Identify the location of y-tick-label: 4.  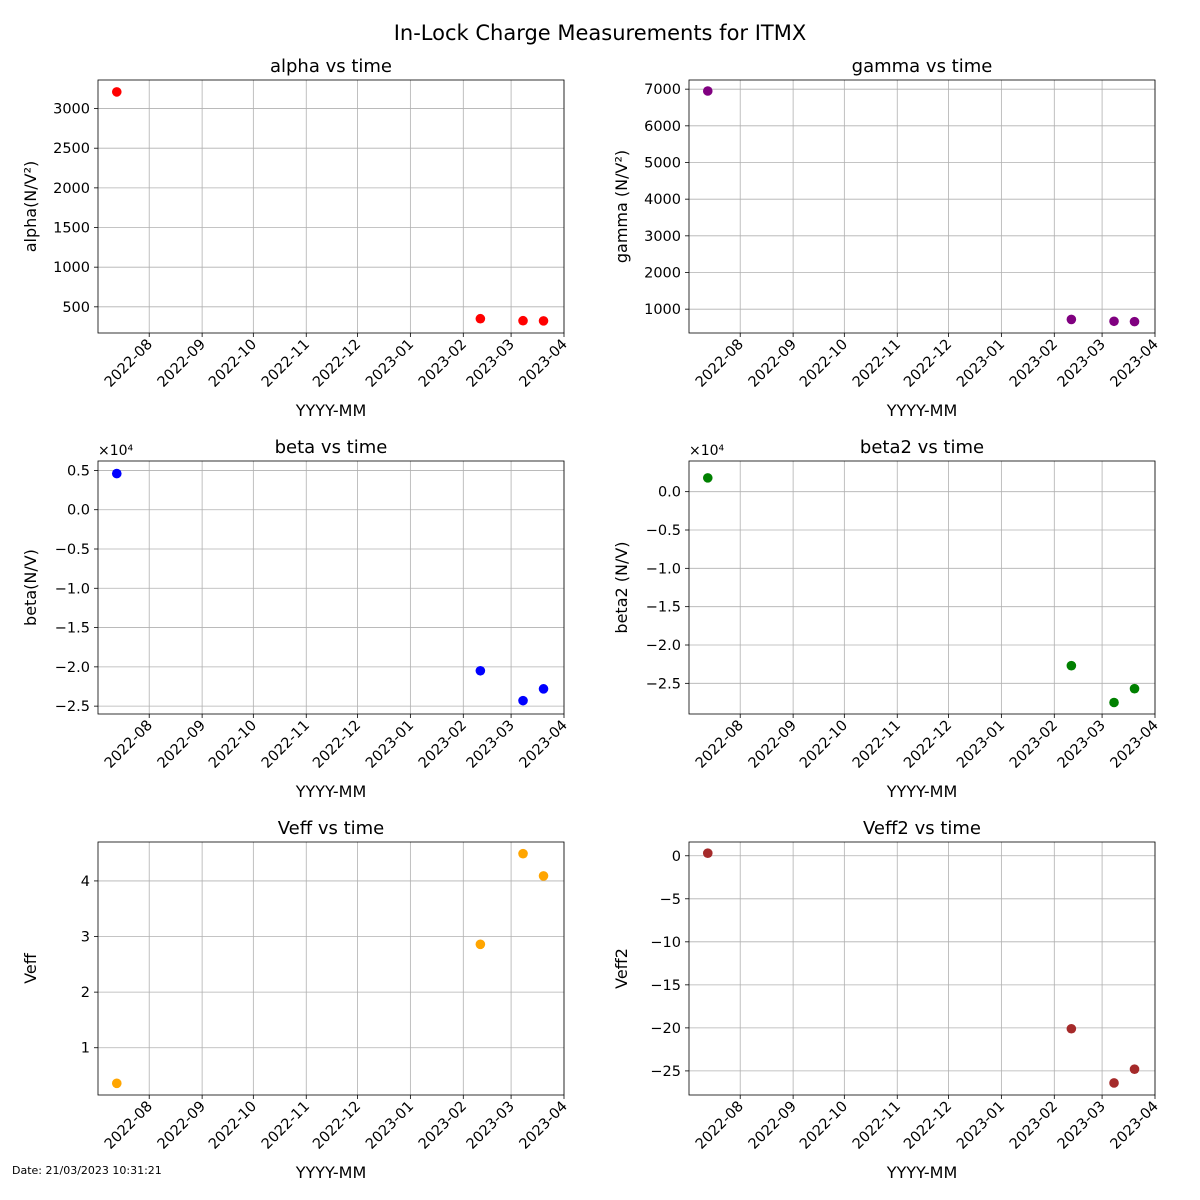
(85, 882).